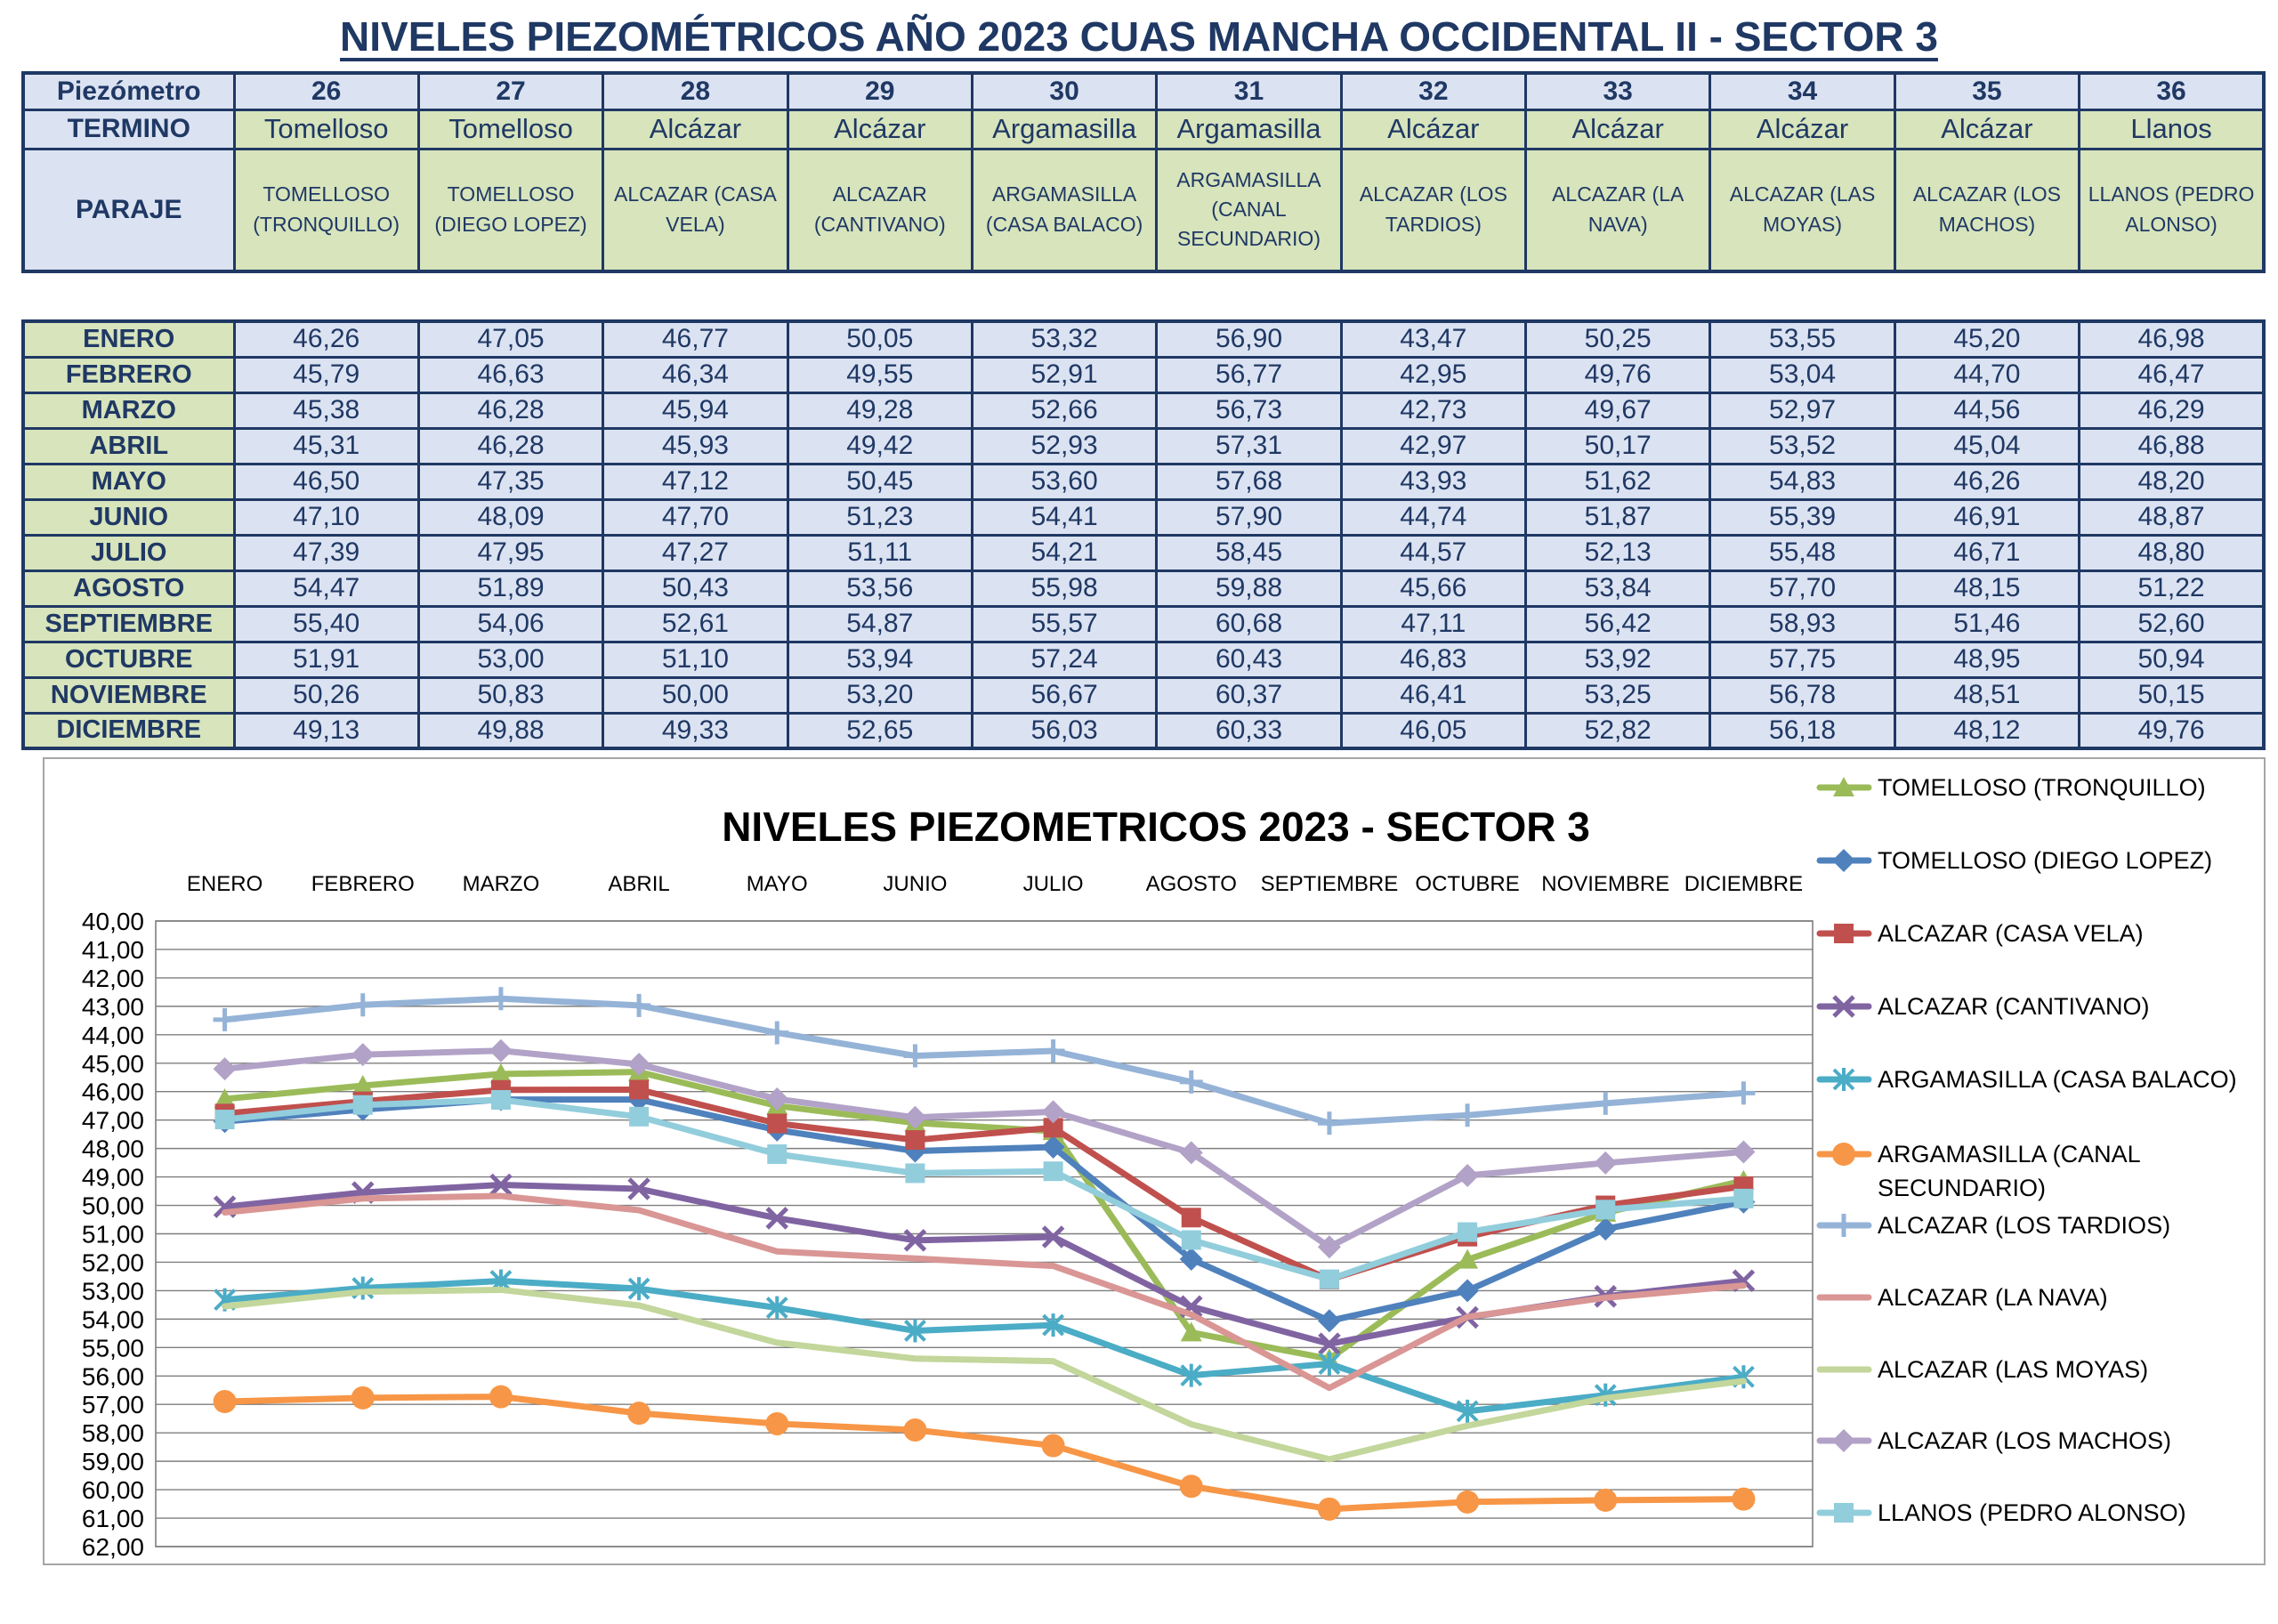  What do you see at coordinates (128, 624) in the screenshot?
I see `month-label: SEPTIEMBRE` at bounding box center [128, 624].